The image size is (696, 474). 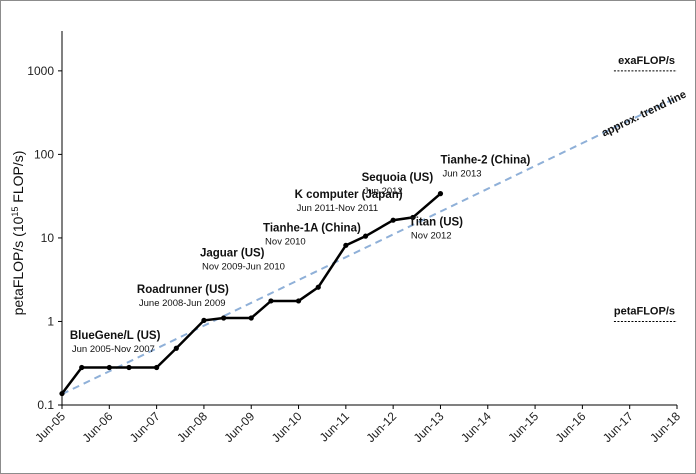 What do you see at coordinates (431, 236) in the screenshot?
I see `annotation-subtitle: Nov 2012` at bounding box center [431, 236].